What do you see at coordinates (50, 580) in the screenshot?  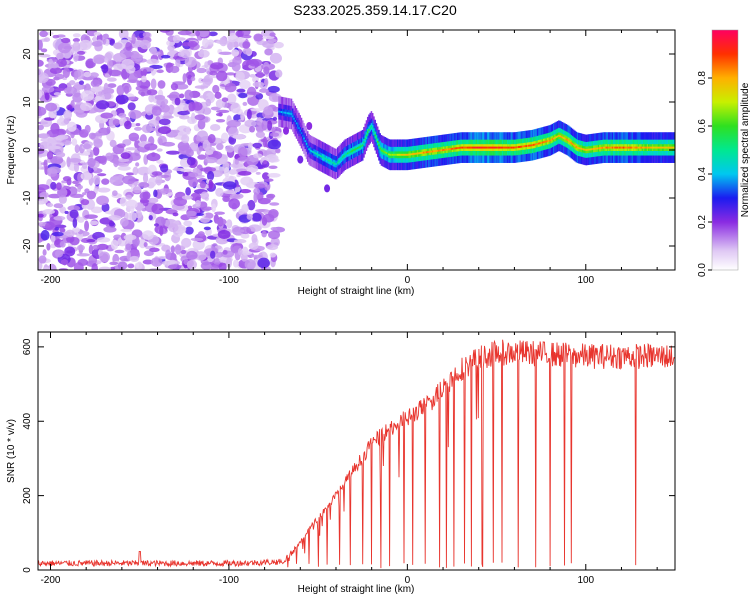 I see `snr-x-tick-label: -200` at bounding box center [50, 580].